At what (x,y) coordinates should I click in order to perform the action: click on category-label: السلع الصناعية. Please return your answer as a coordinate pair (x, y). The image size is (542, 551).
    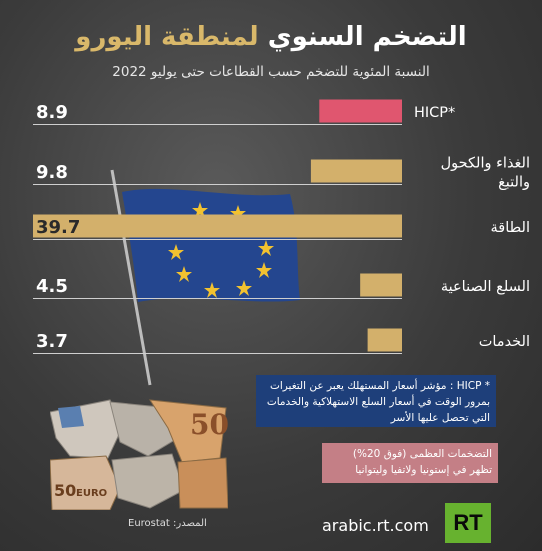
    Looking at the image, I should click on (485, 287).